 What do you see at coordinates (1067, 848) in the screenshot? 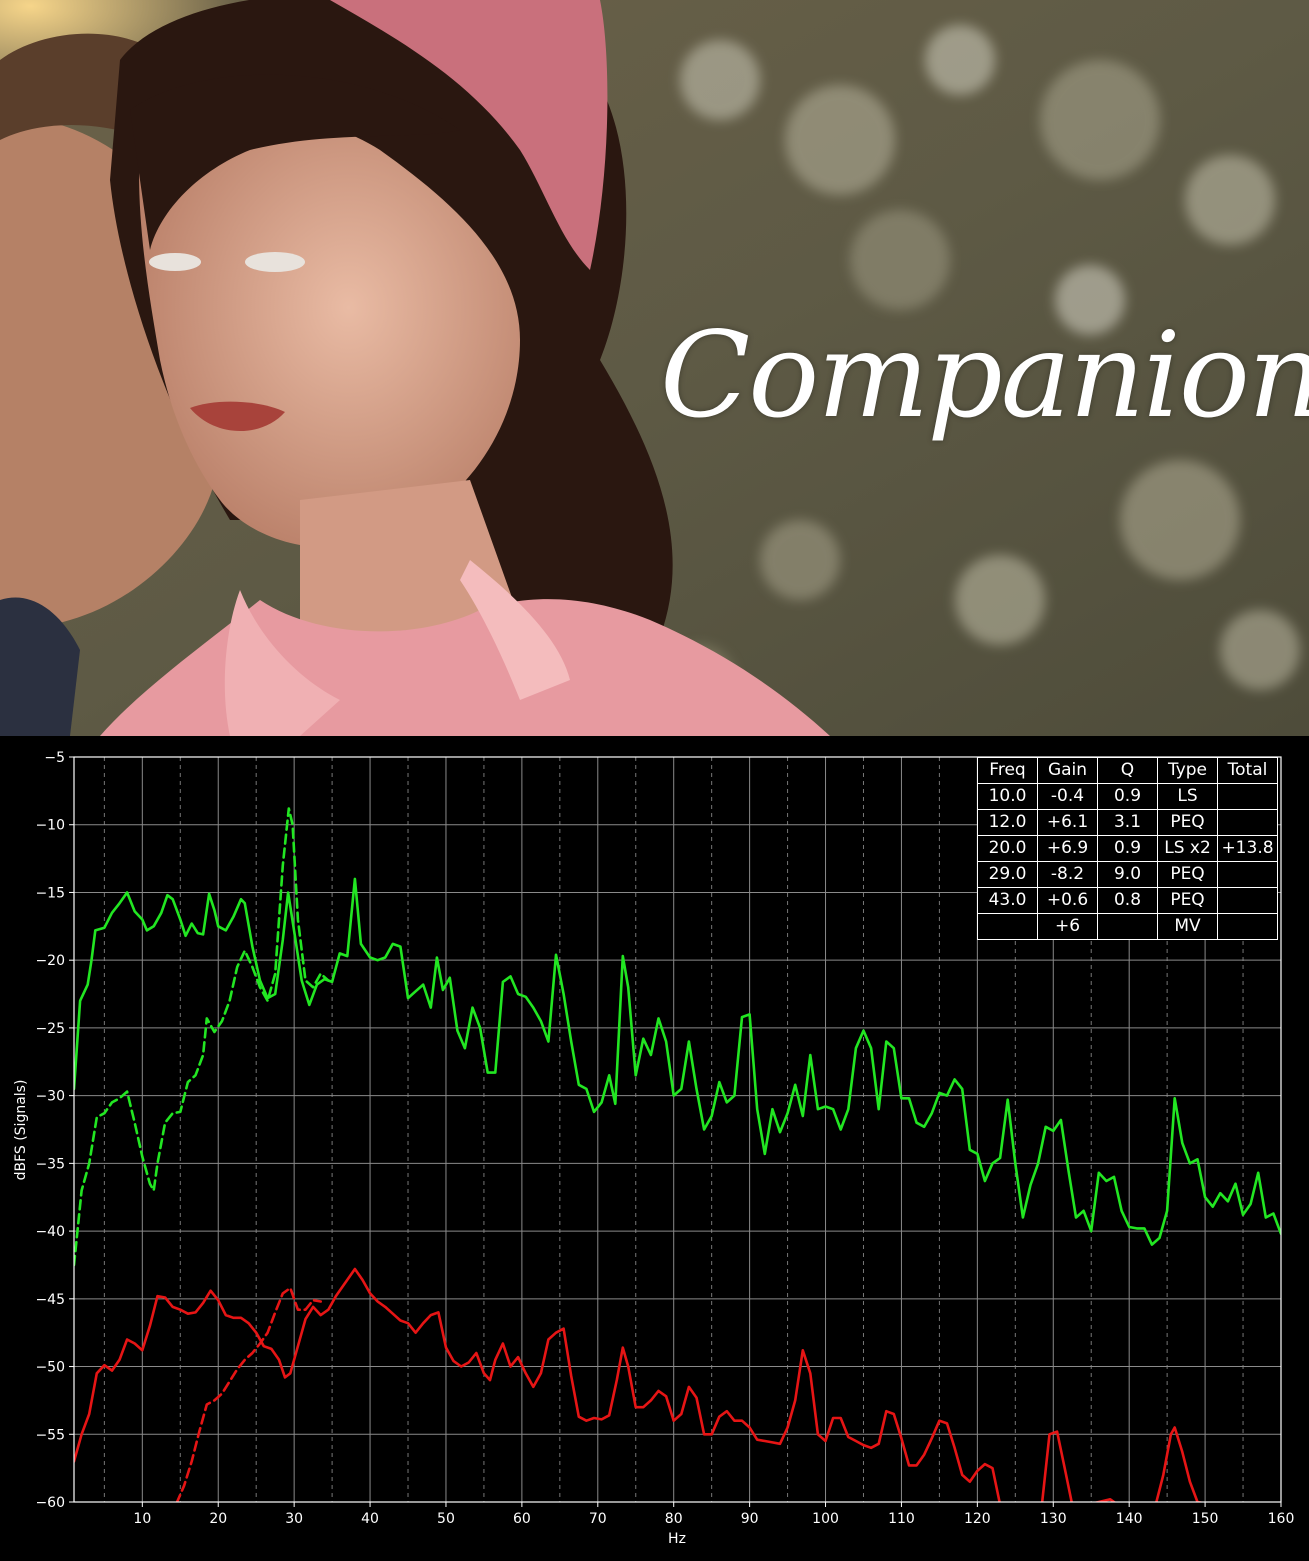
I see `eq-cell: +6.9` at bounding box center [1067, 848].